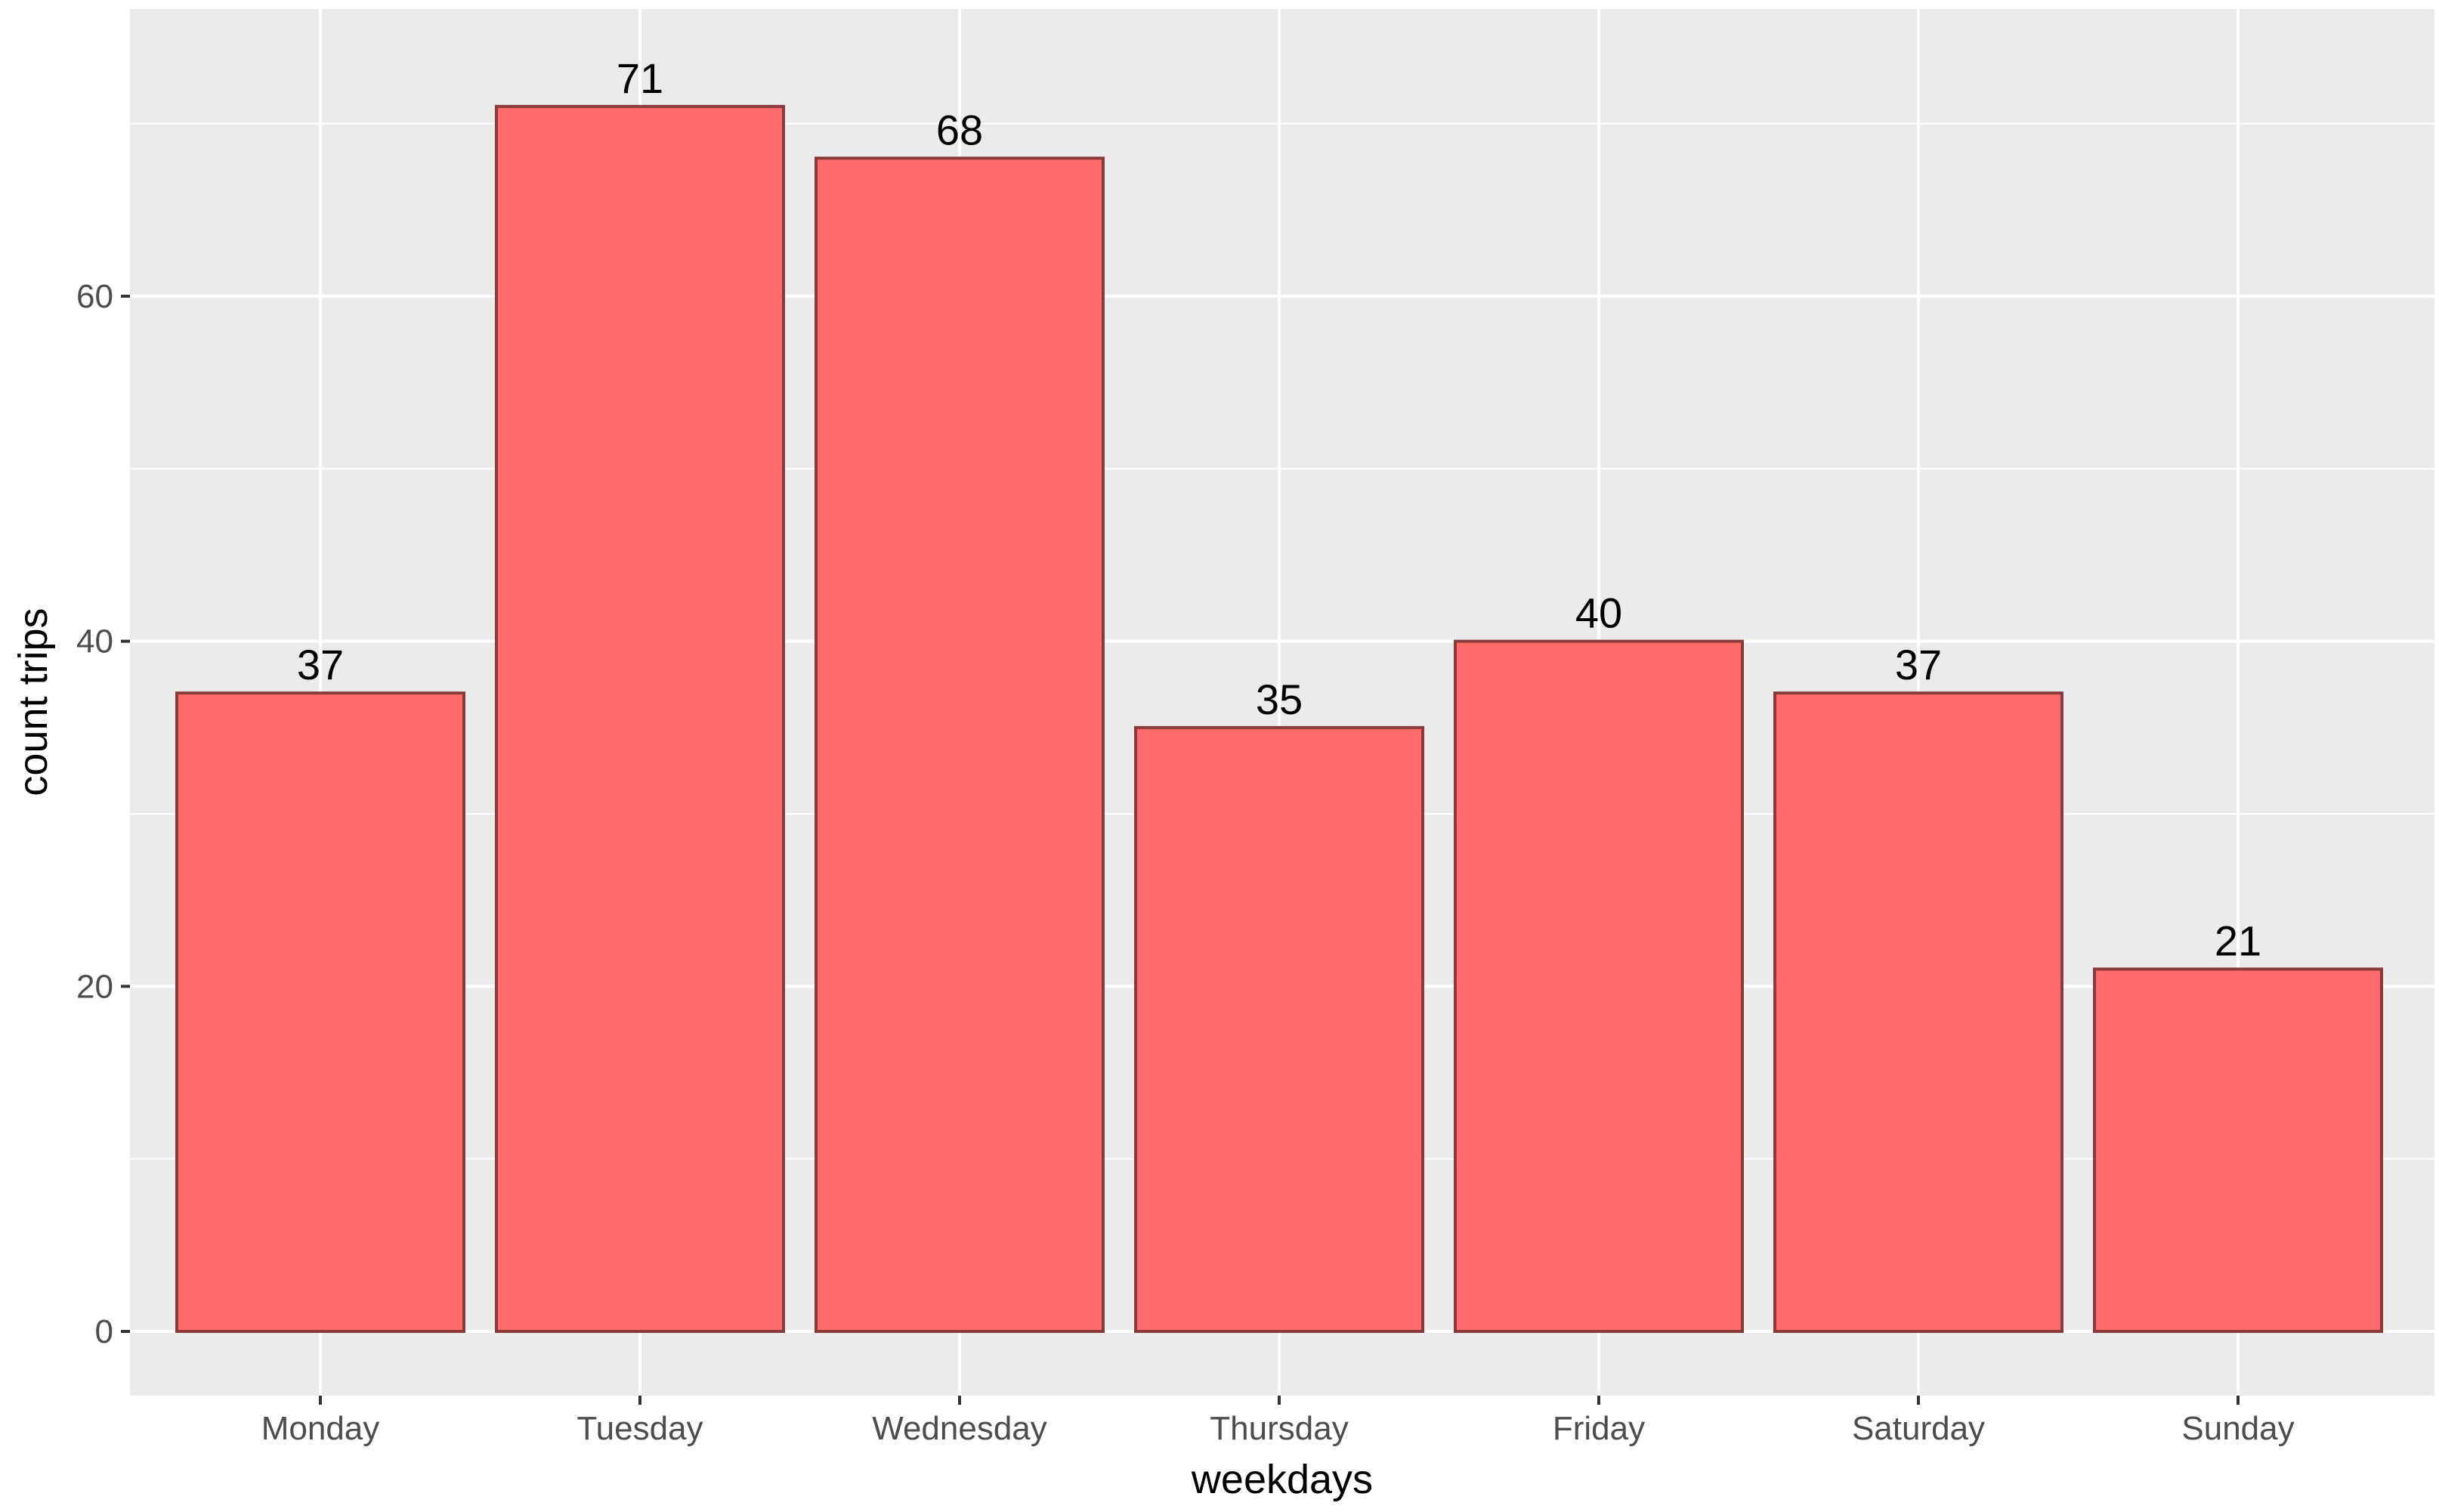 The width and height of the screenshot is (2439, 1512). What do you see at coordinates (1918, 1428) in the screenshot?
I see `x-tick-label: Saturday` at bounding box center [1918, 1428].